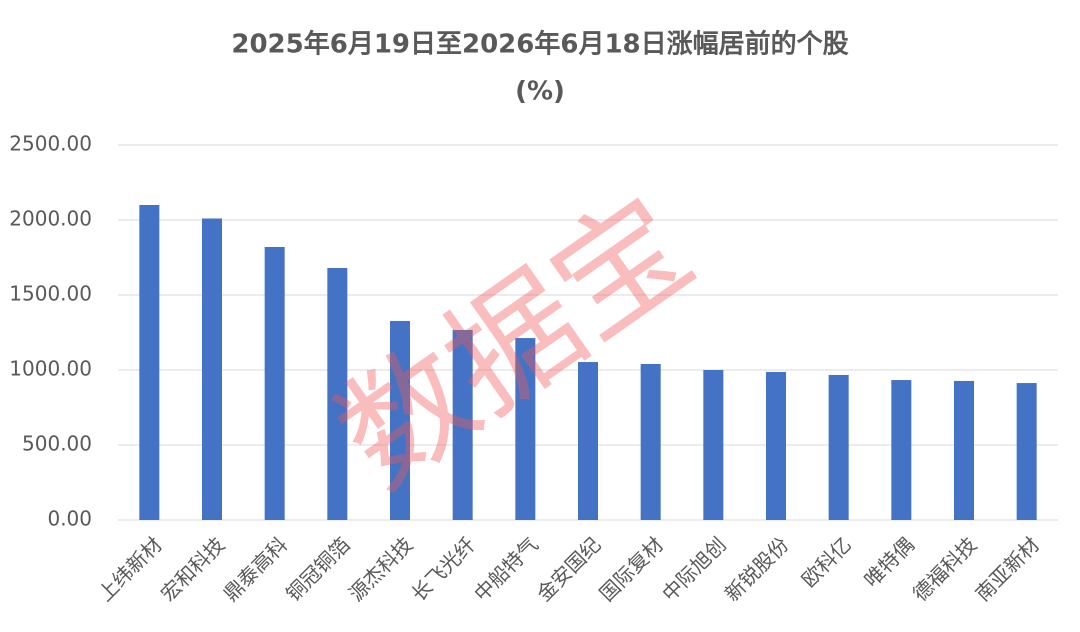 Image resolution: width=1080 pixels, height=632 pixels. Describe the element at coordinates (50, 369) in the screenshot. I see `y-tick-label: 1000.00` at that location.